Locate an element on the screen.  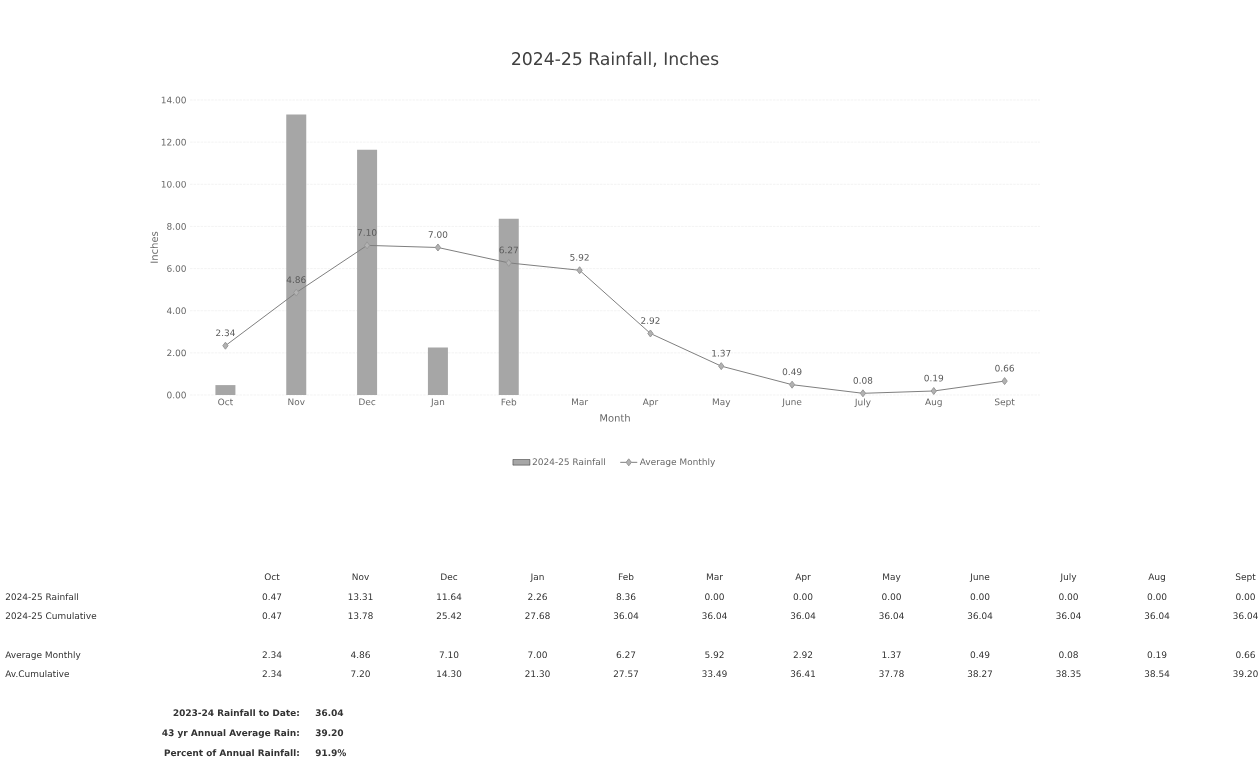
category-label: Mar is located at coordinates (714, 577).